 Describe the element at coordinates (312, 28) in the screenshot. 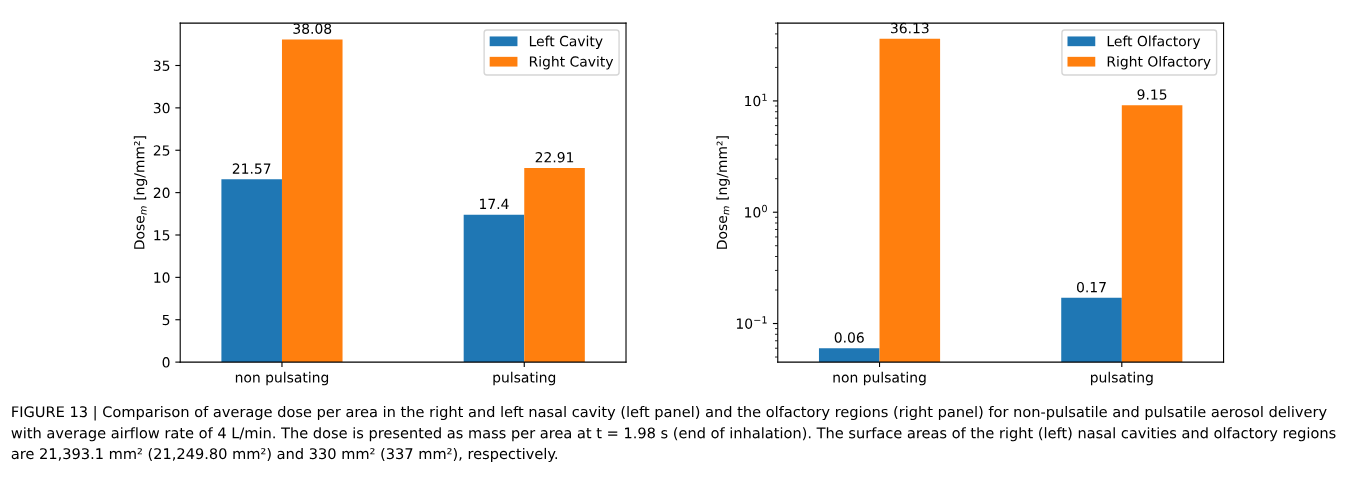

I see `data-label: 38.08` at that location.